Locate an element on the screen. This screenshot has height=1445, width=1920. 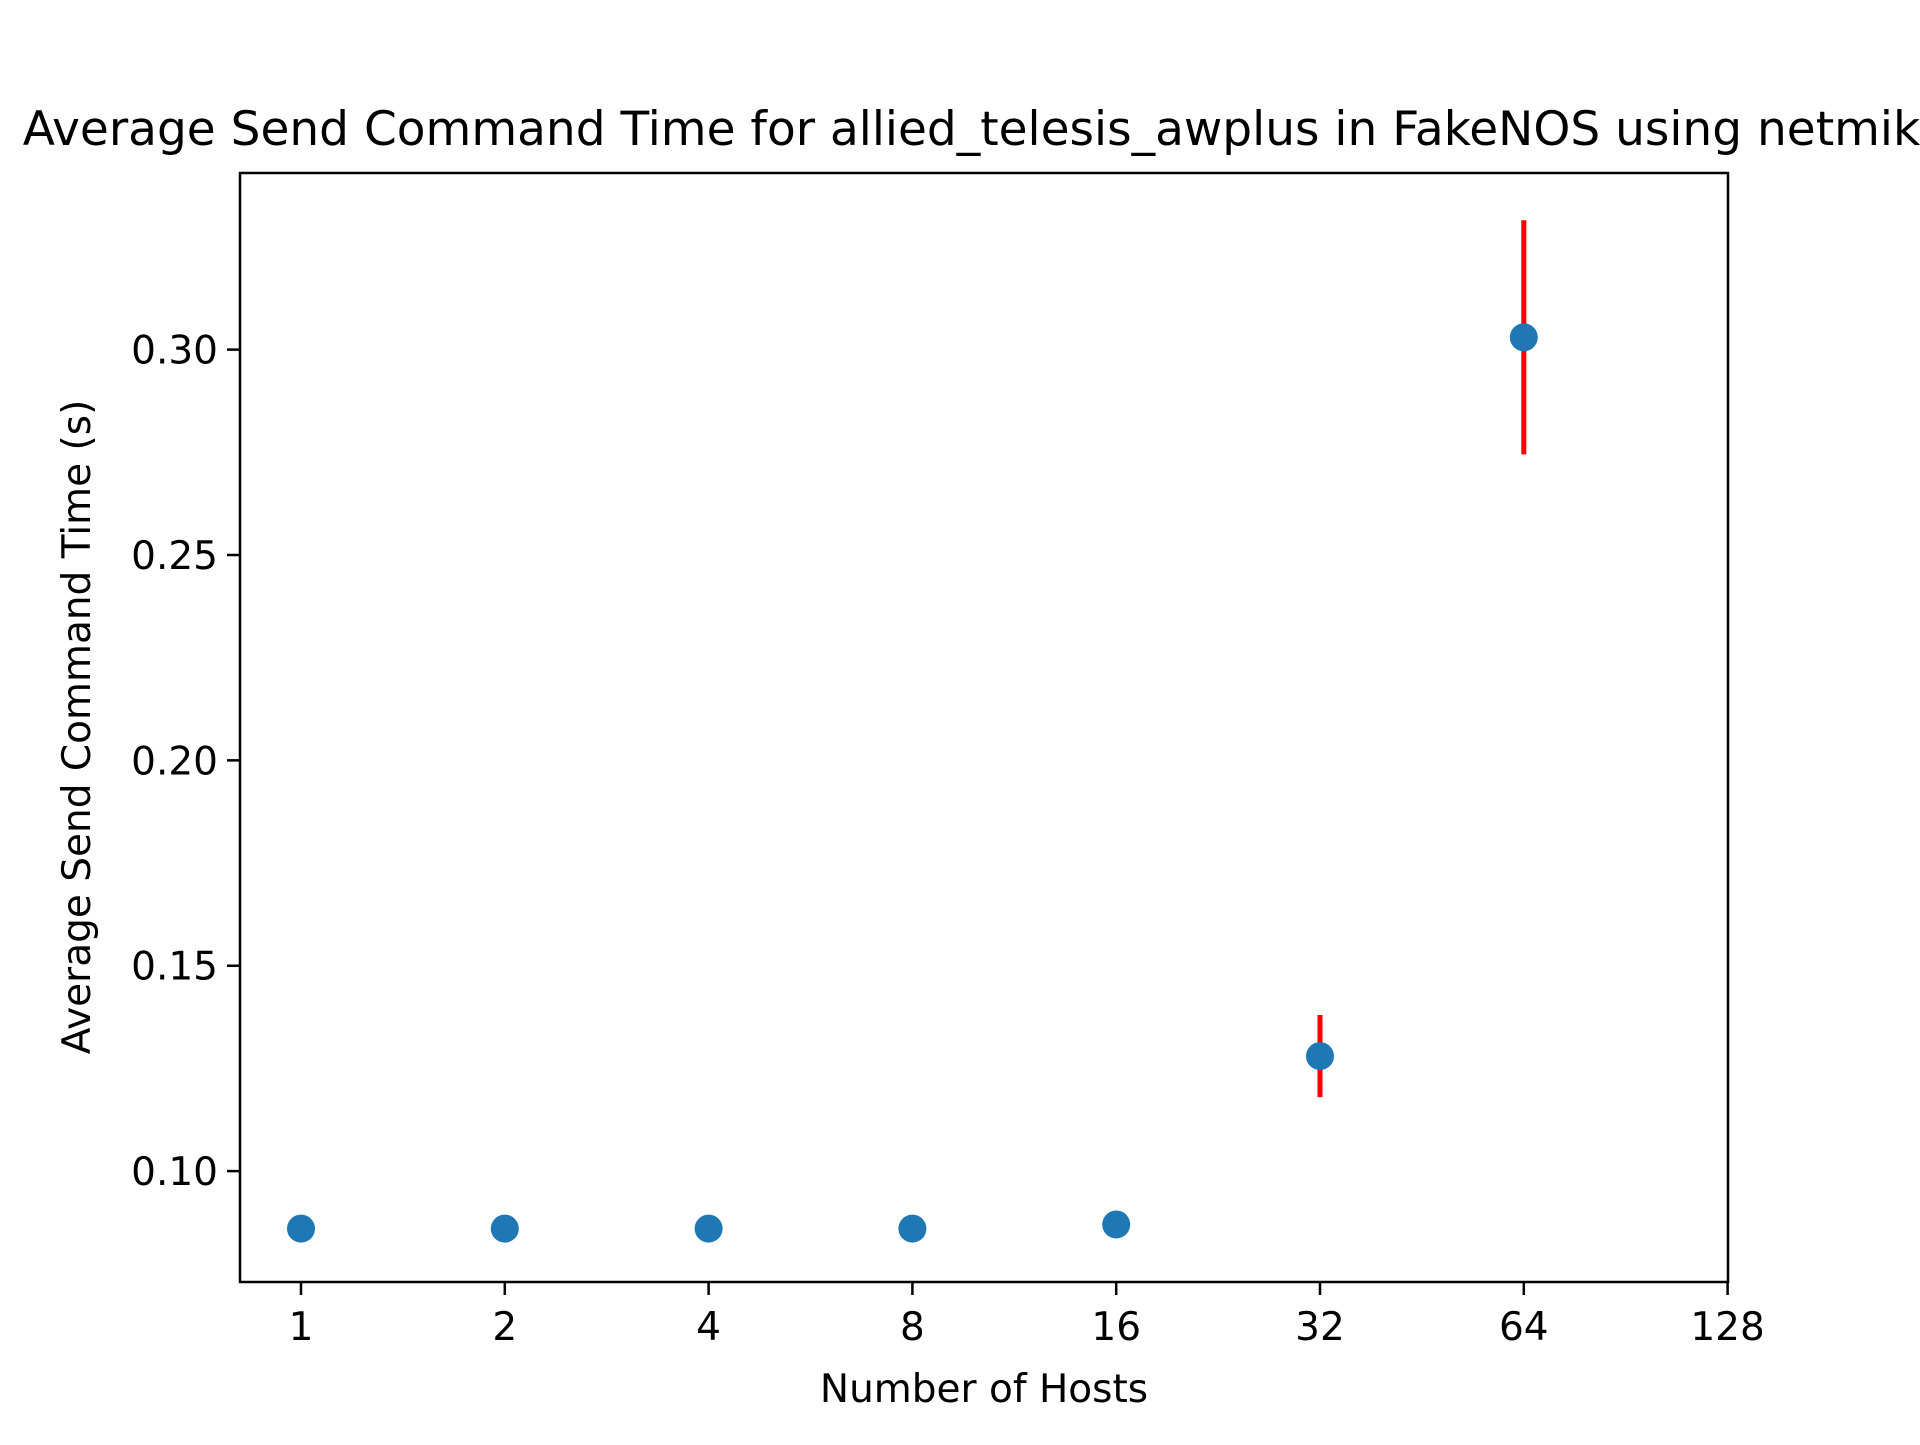
x-axis-label: Number of Hosts is located at coordinates (984, 1389).